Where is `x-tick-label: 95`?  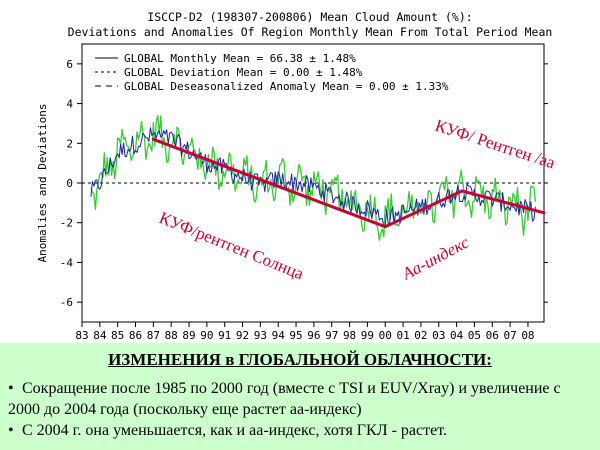
x-tick-label: 95 is located at coordinates (295, 335).